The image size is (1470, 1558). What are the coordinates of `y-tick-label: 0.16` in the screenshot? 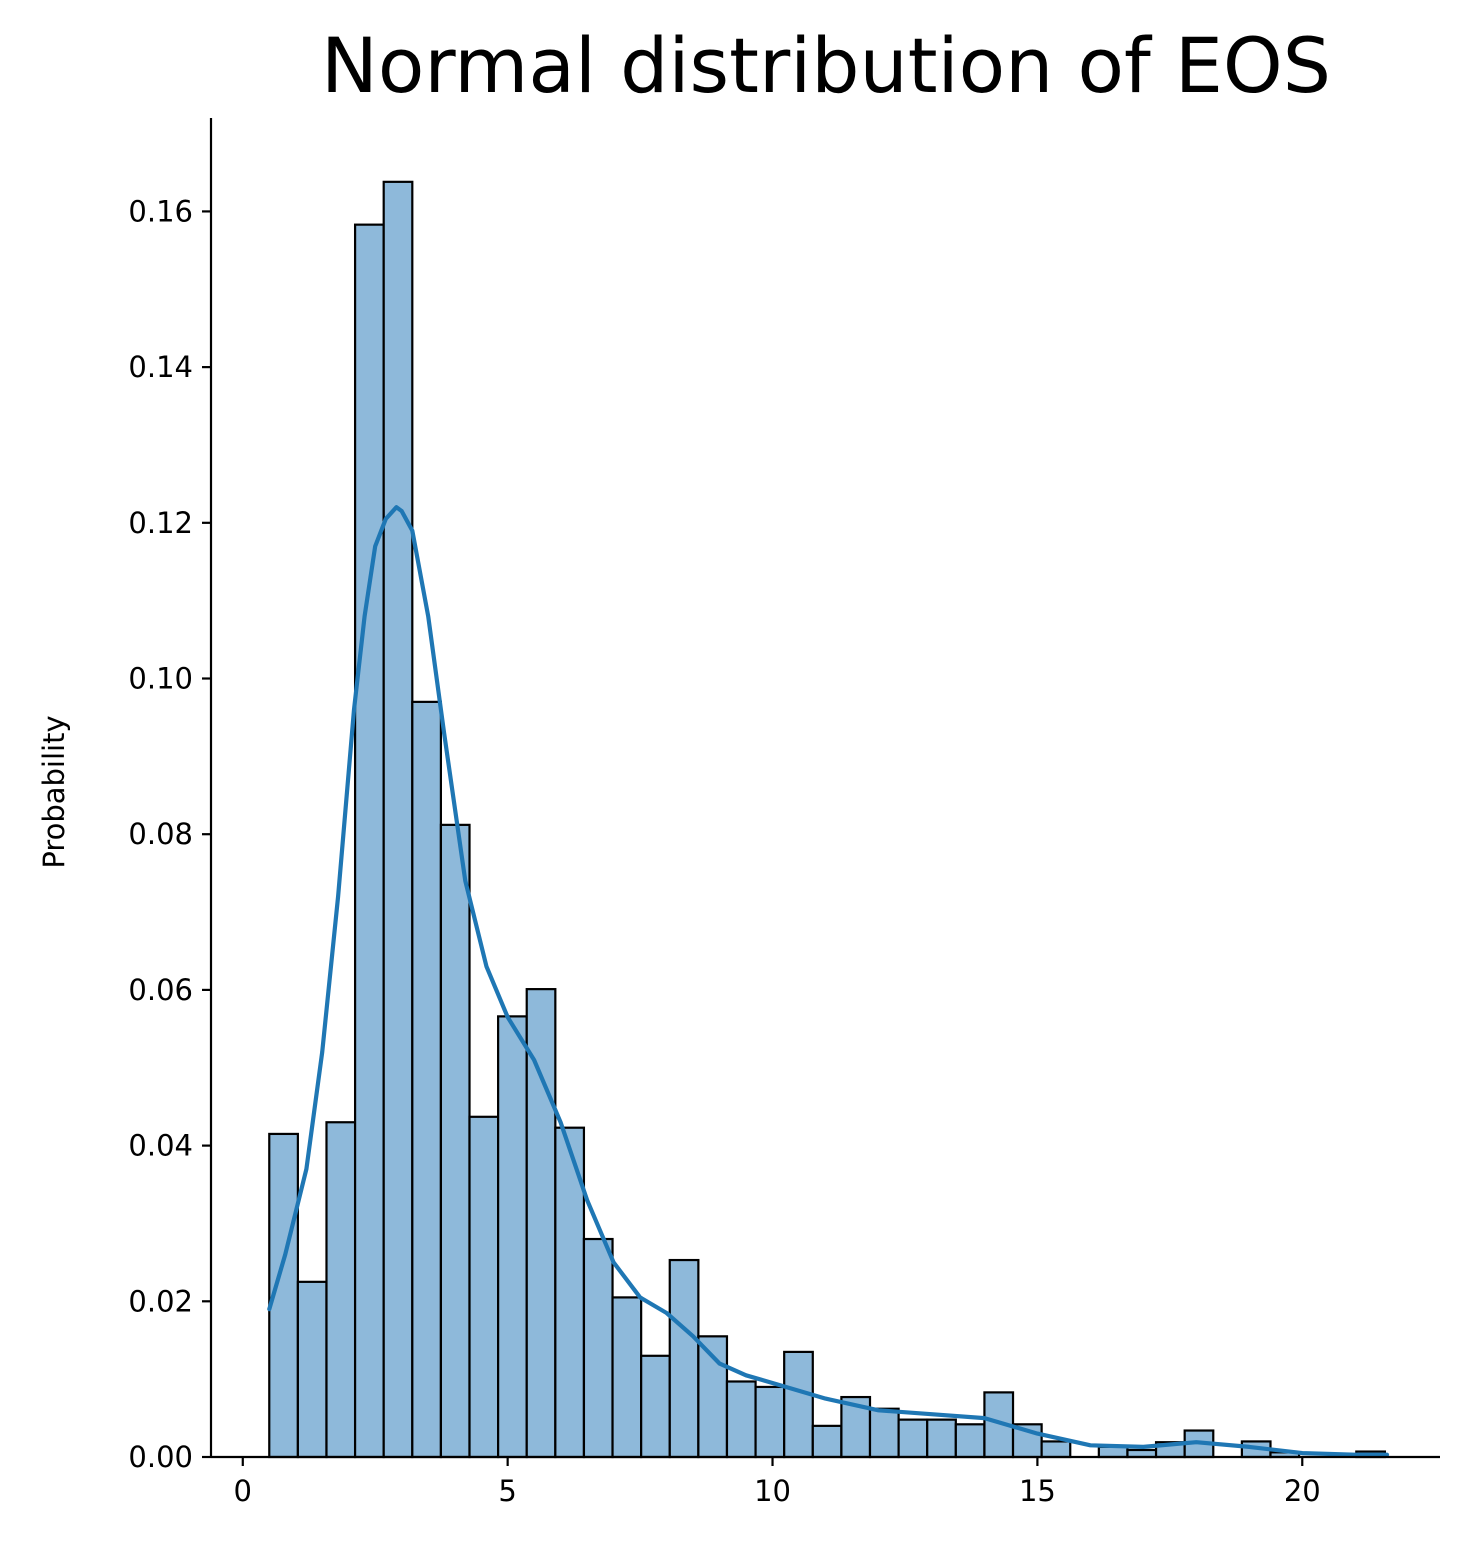 It's located at (160, 211).